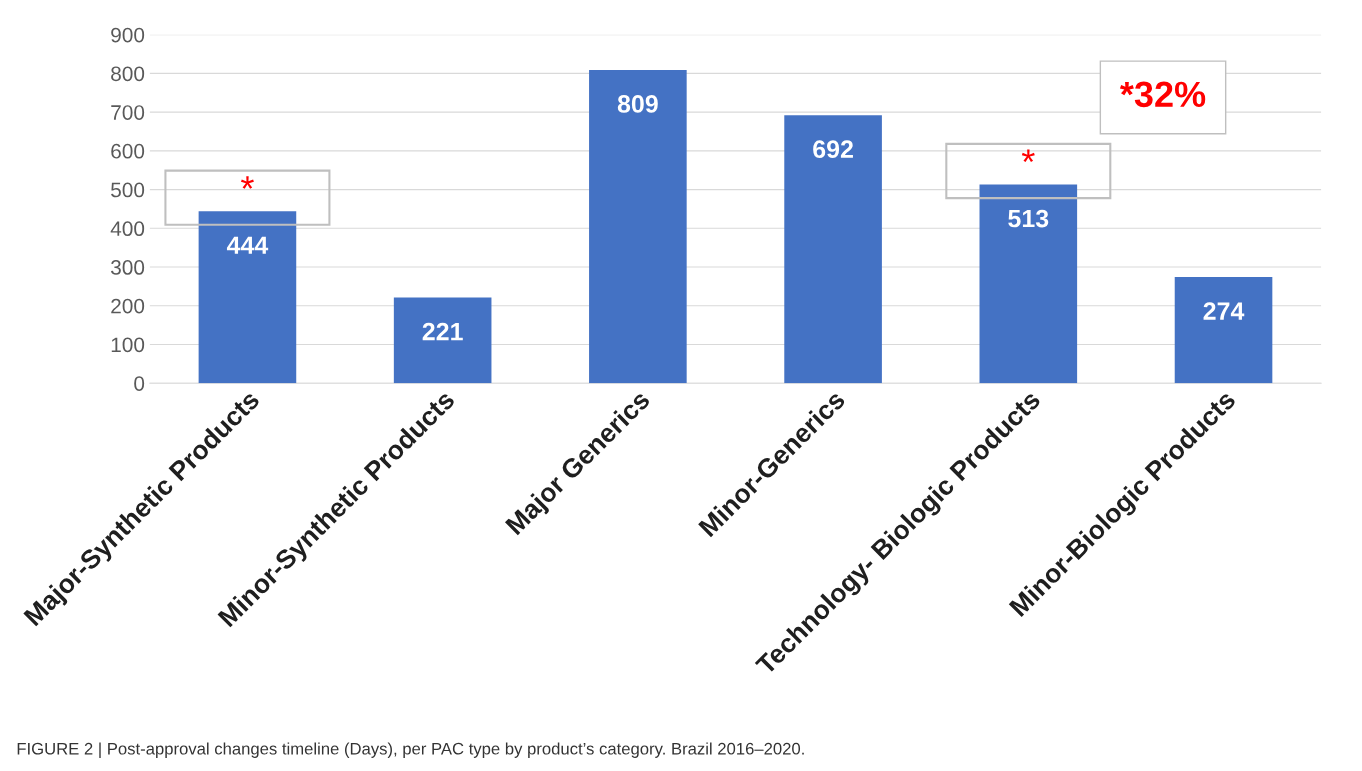 Image resolution: width=1362 pixels, height=771 pixels. Describe the element at coordinates (1028, 218) in the screenshot. I see `data-label: 513` at that location.